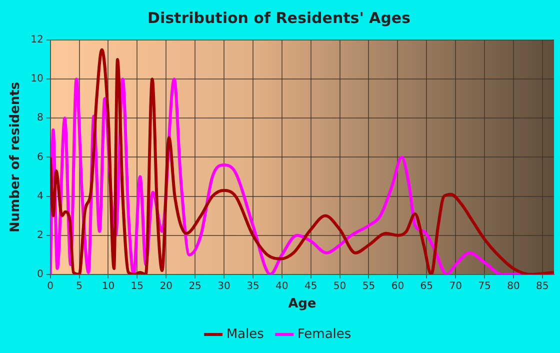 The height and width of the screenshot is (353, 560). I want to click on x-axis-title: Age, so click(302, 304).